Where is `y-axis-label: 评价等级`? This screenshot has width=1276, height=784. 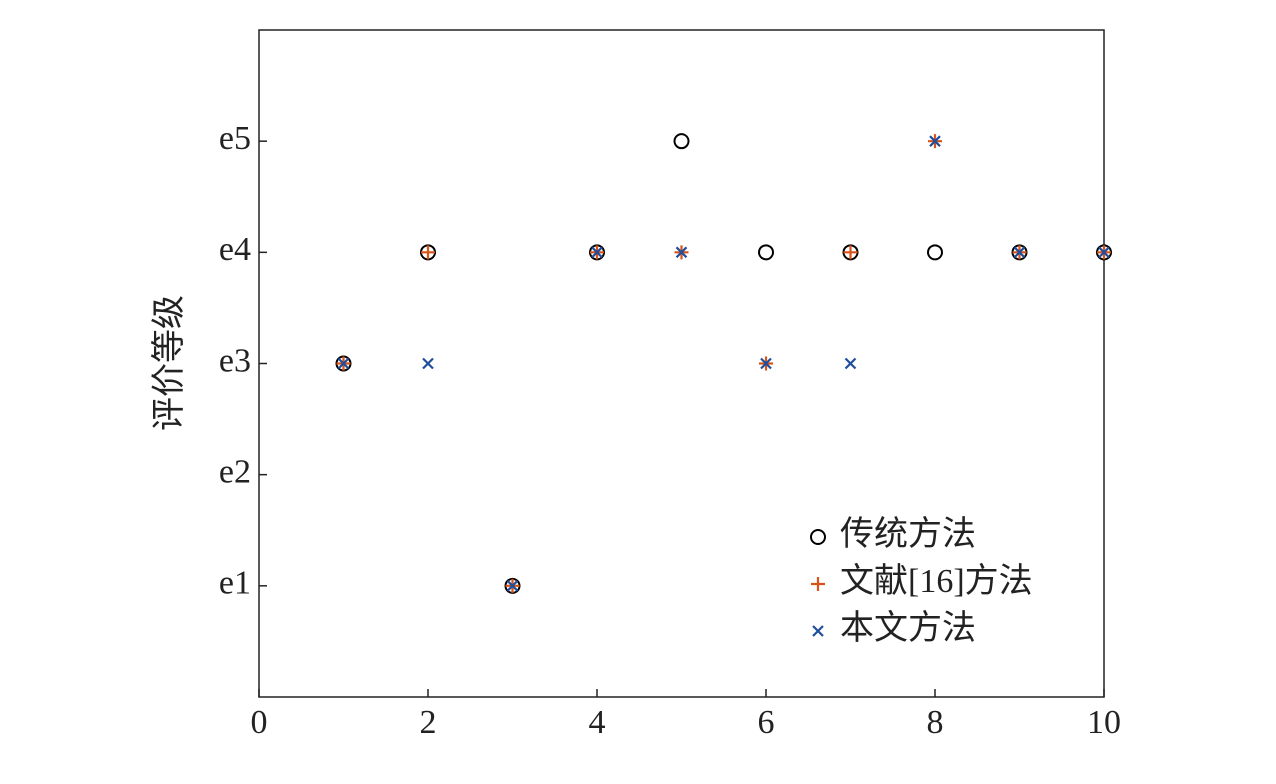 y-axis-label: 评价等级 is located at coordinates (169, 363).